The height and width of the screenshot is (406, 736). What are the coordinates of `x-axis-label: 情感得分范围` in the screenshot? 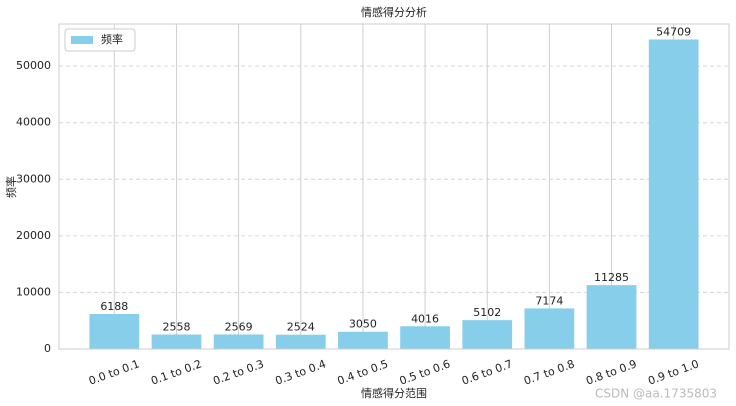 It's located at (394, 393).